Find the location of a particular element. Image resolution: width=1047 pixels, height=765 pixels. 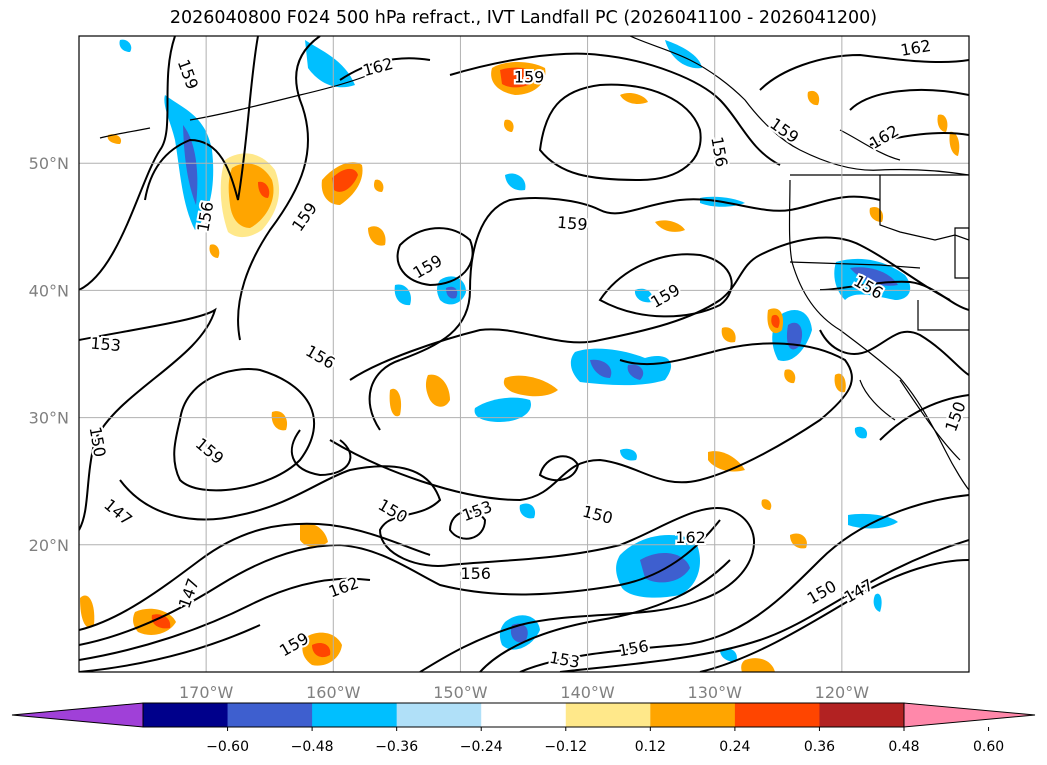

colorbar-tick-label: 0.36 is located at coordinates (819, 747).